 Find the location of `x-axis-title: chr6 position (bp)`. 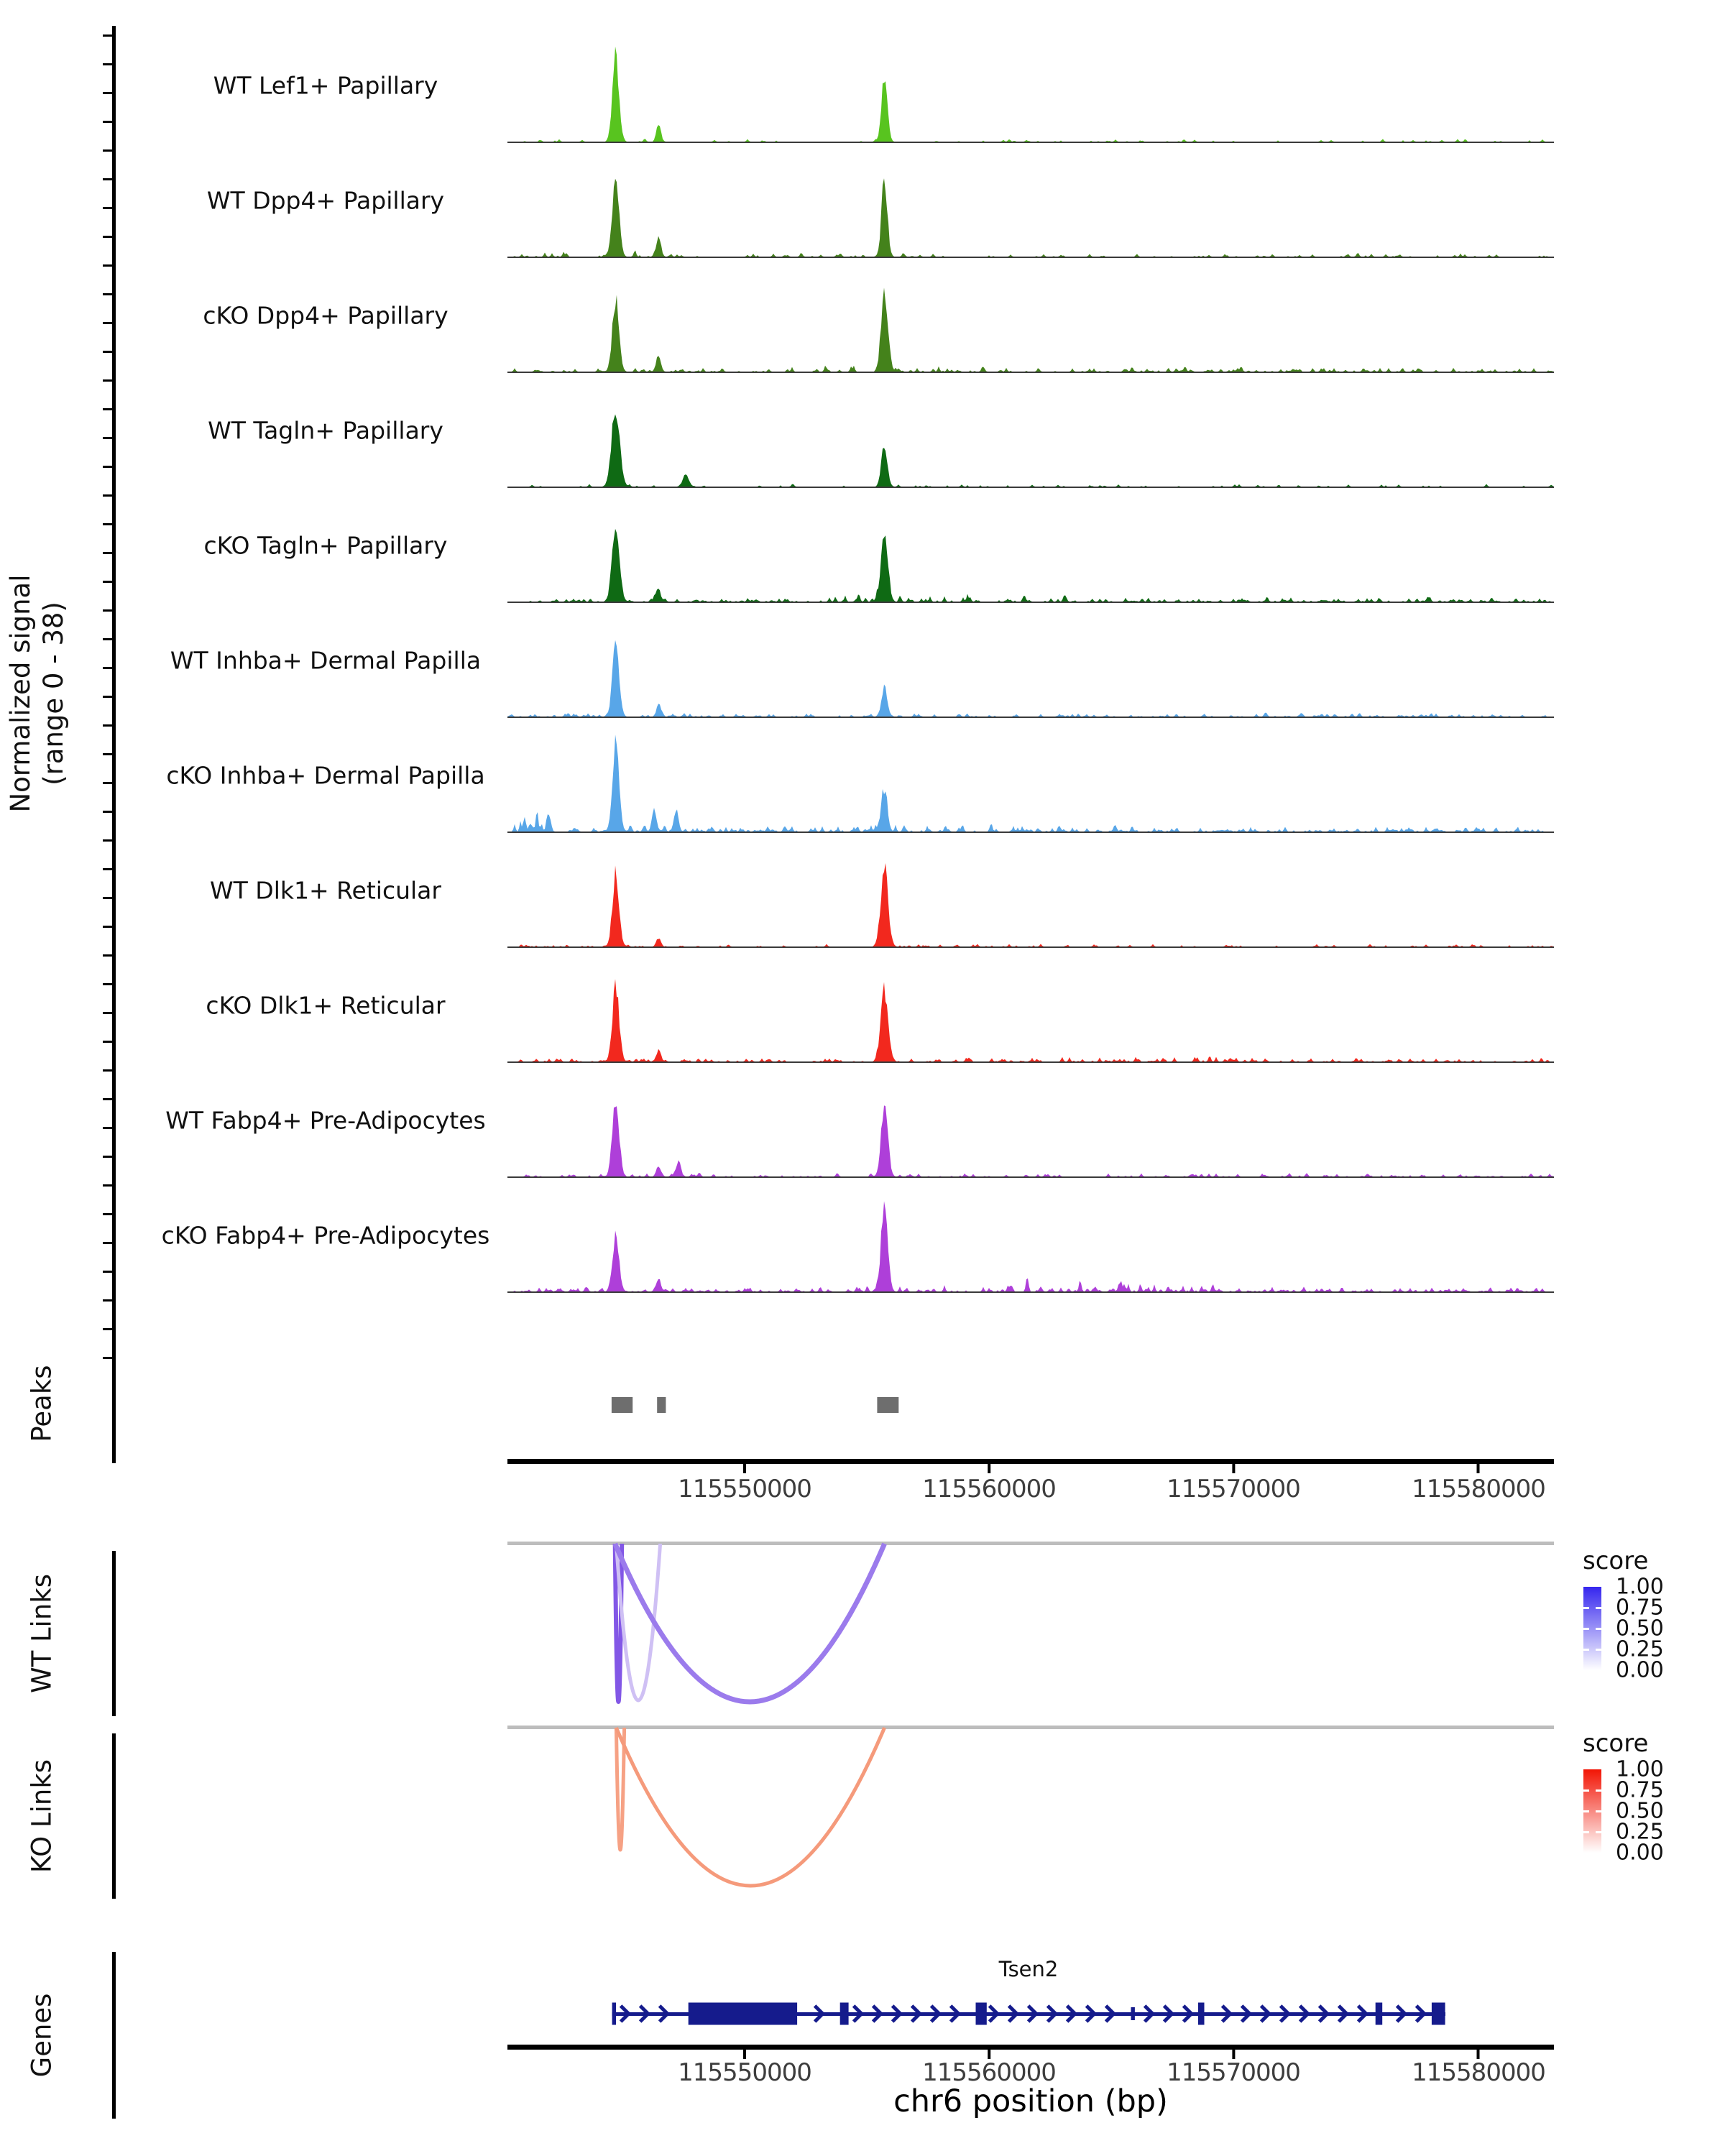

x-axis-title: chr6 position (bp) is located at coordinates (1030, 2101).